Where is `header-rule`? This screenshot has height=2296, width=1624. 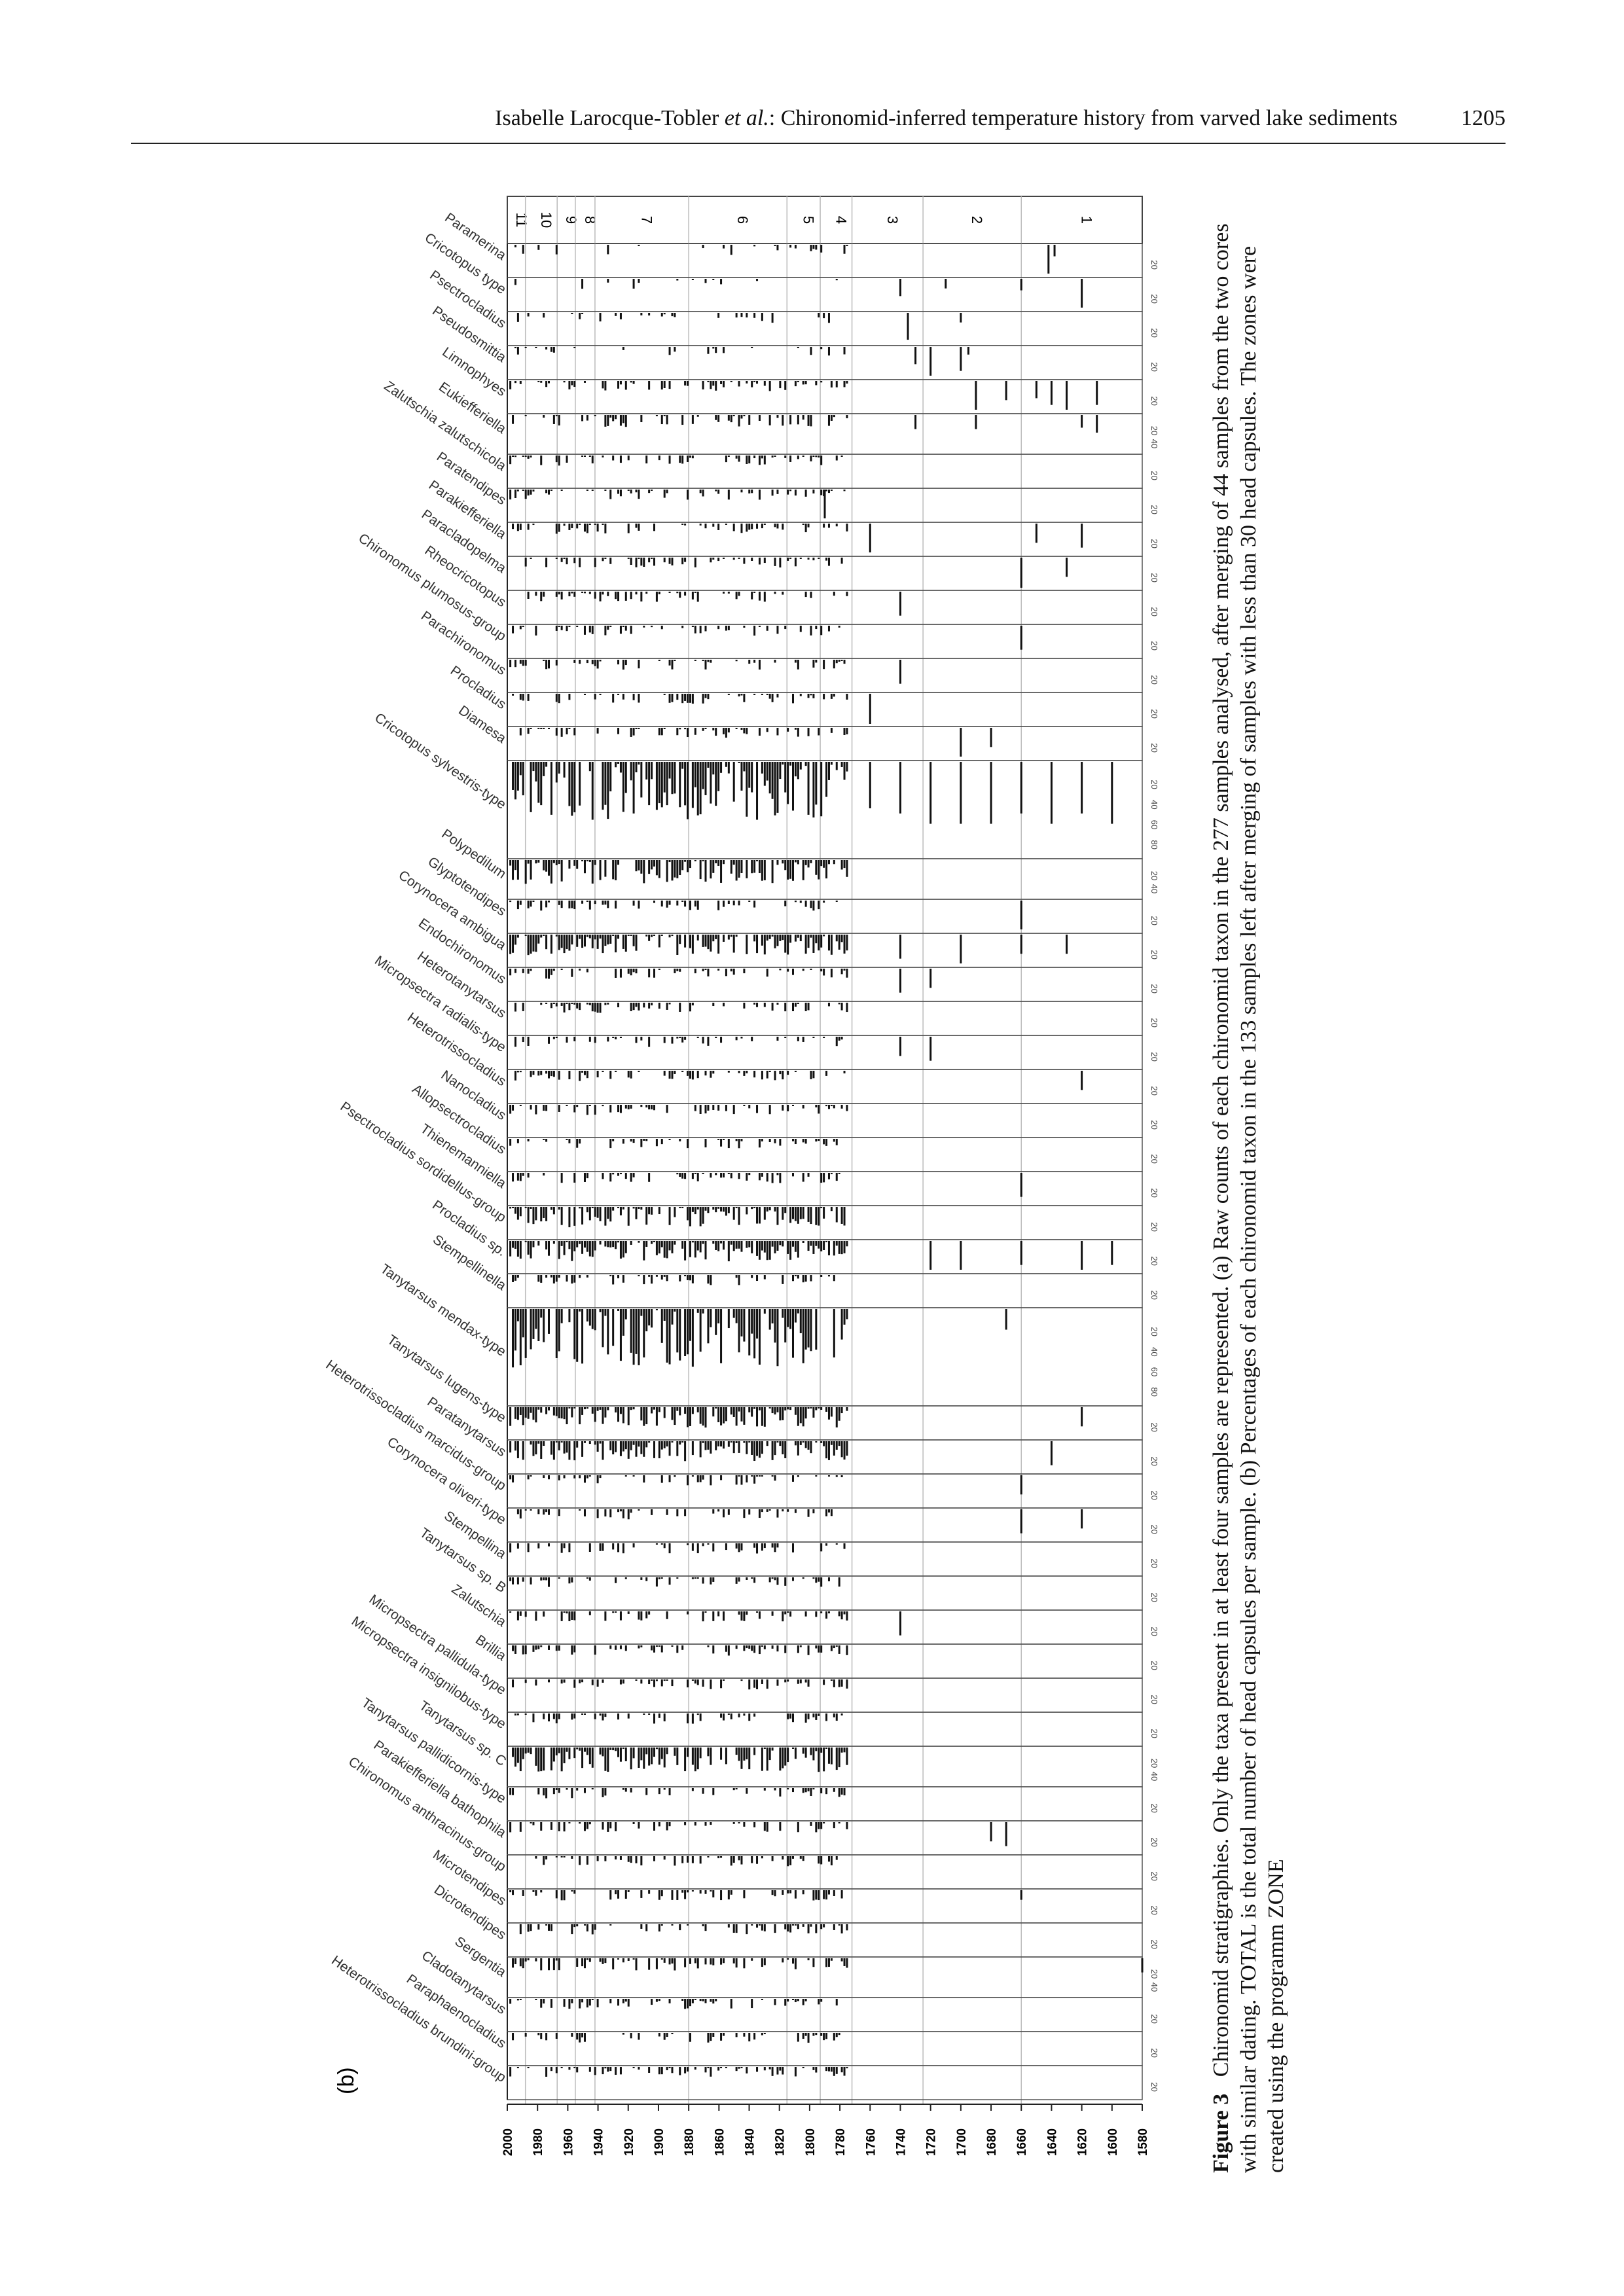
header-rule is located at coordinates (818, 143).